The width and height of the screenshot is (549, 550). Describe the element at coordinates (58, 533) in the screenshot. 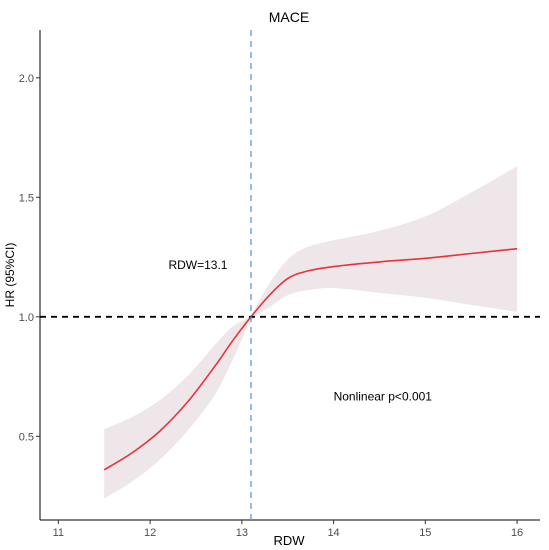

I see `x-tick-label: 11` at that location.